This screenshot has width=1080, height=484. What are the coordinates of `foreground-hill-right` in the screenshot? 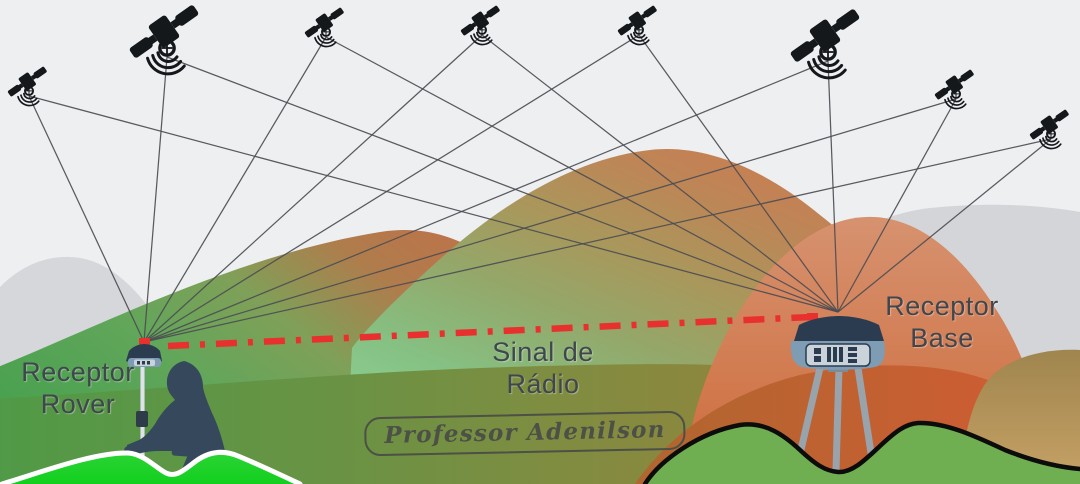 It's located at (862, 453).